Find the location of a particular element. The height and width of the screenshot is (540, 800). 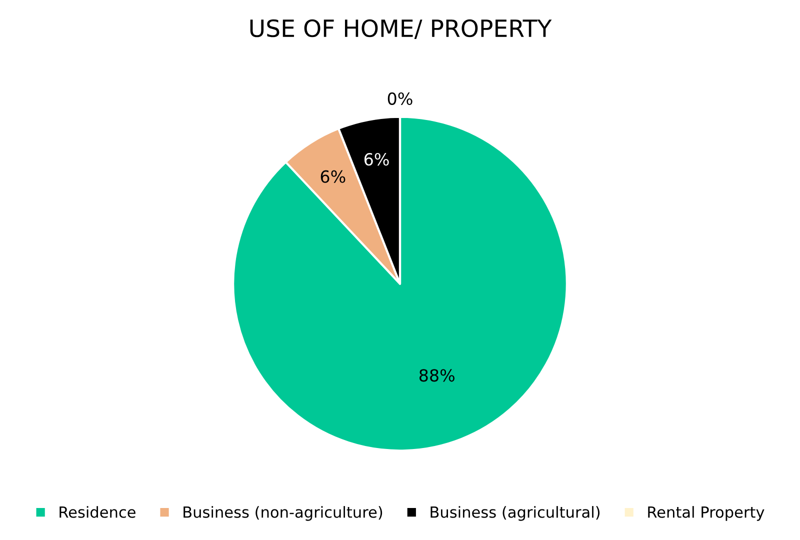

legend-label: Residence is located at coordinates (98, 512).